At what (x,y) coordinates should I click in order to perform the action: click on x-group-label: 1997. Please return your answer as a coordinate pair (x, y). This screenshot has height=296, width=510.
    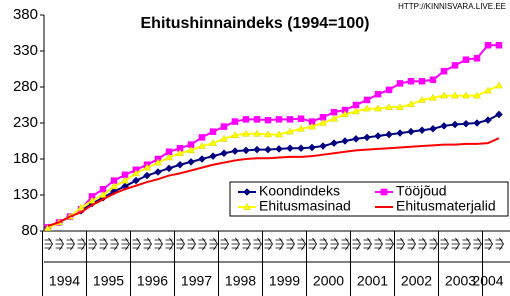
    Looking at the image, I should click on (196, 281).